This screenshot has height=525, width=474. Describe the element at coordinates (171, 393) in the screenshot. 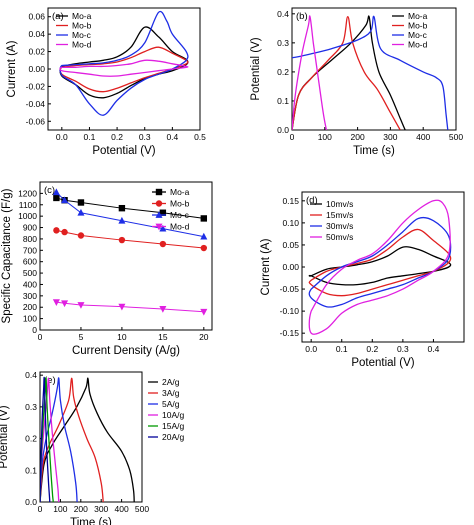

I see `legend-entry: 3A/g` at that location.